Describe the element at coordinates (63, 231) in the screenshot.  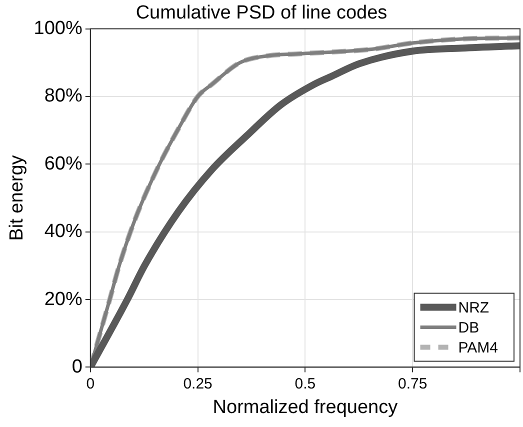
I see `y-tick-label: 40%` at that location.